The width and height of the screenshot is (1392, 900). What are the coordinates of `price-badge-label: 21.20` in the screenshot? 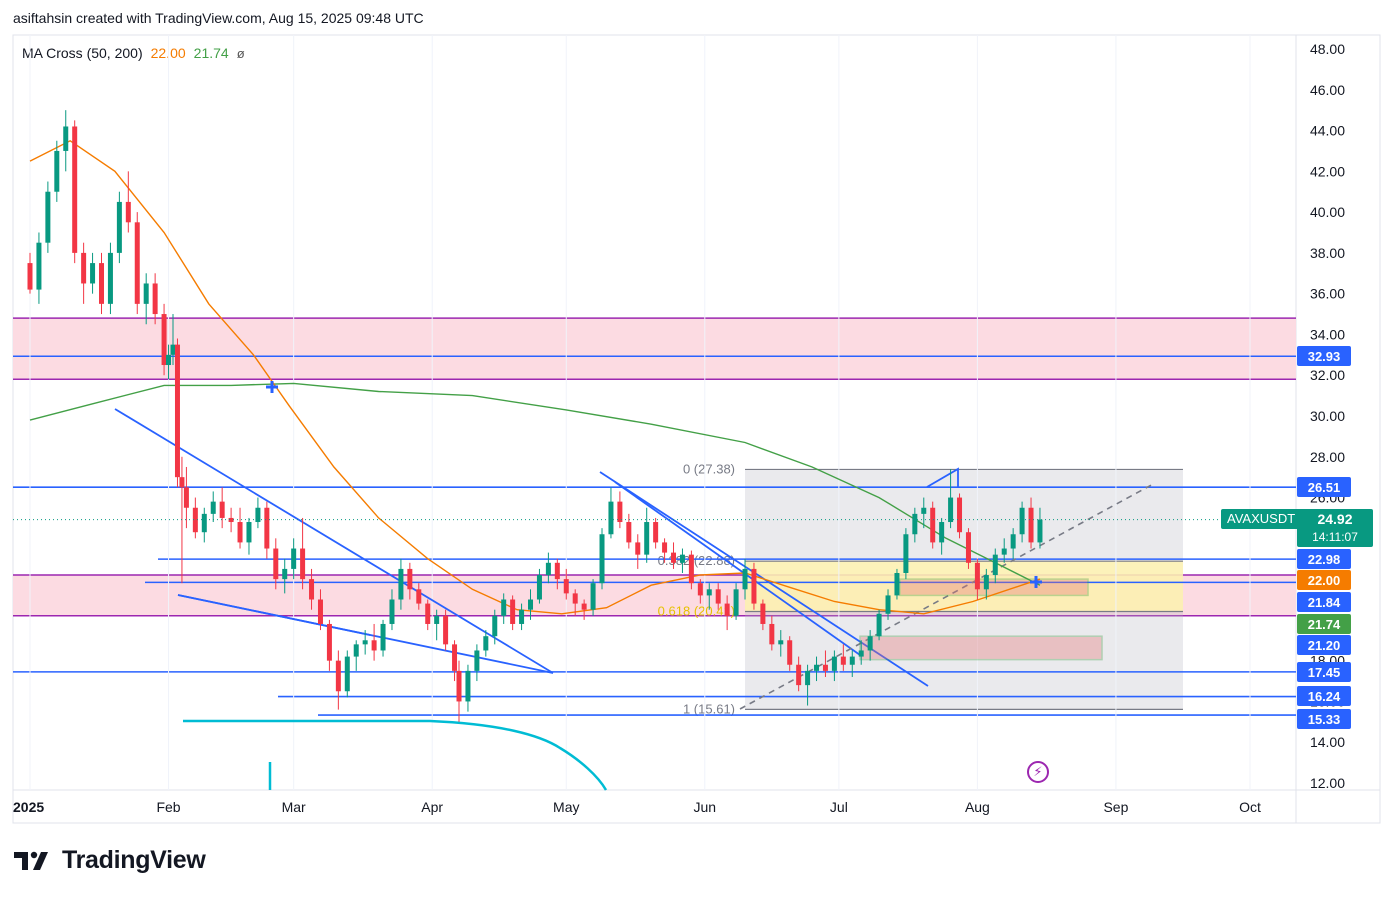 It's located at (1324, 645).